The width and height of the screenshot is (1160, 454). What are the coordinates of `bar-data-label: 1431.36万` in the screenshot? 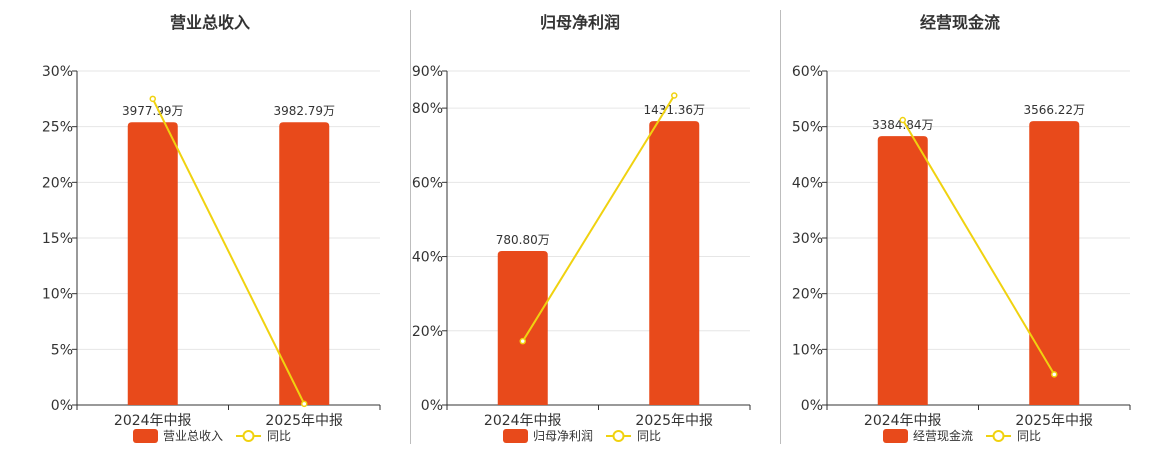 It's located at (674, 110).